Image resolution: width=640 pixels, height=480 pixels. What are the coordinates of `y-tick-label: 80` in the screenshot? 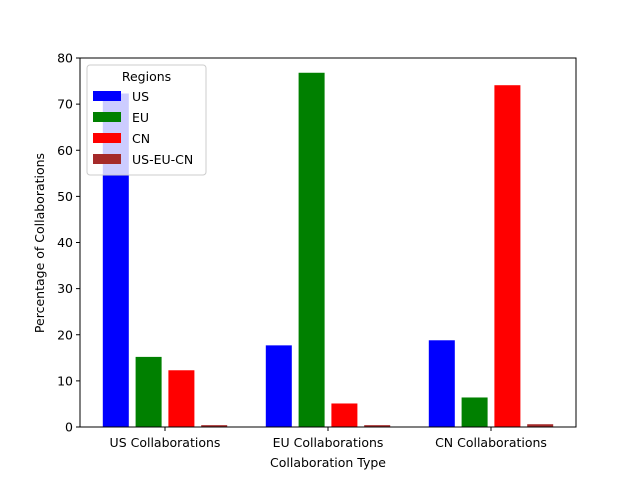 It's located at (65, 58).